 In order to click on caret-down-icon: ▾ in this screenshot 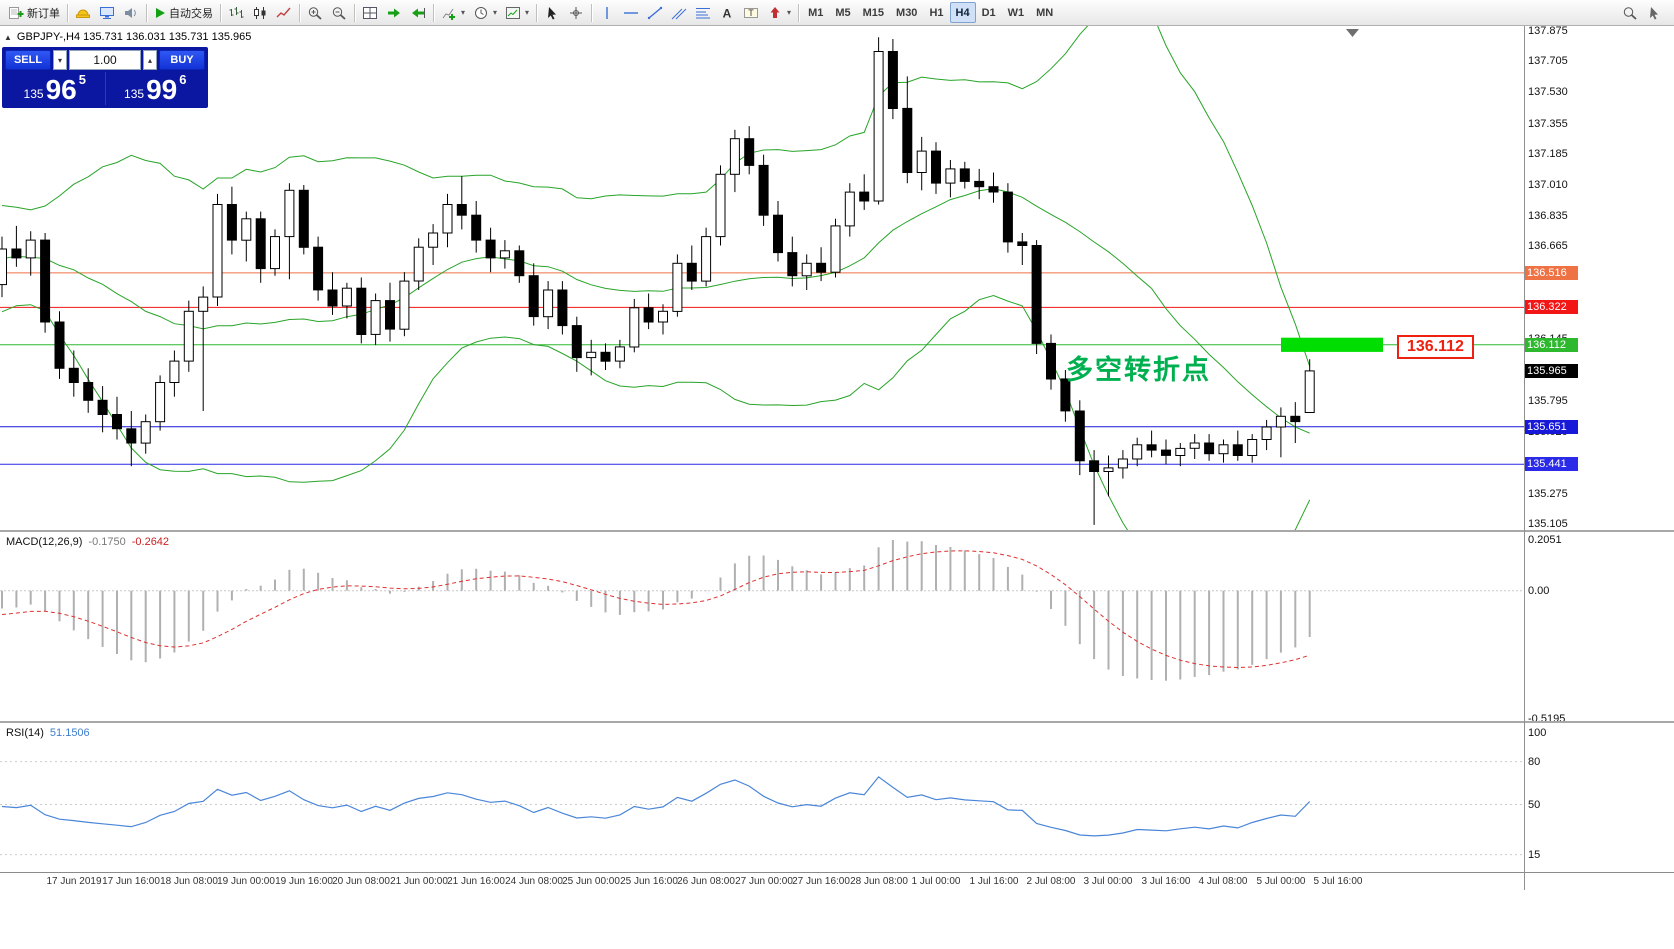, I will do `click(463, 12)`.